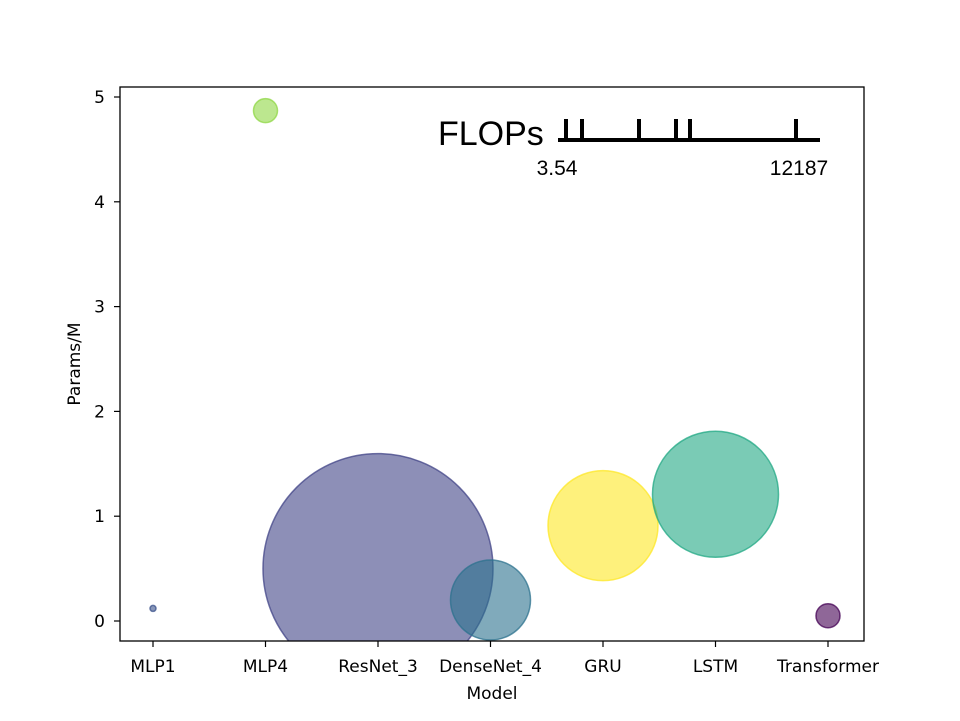  What do you see at coordinates (107, 360) in the screenshot?
I see `y-axis-ticks: 0 1 2 3 4 5` at bounding box center [107, 360].